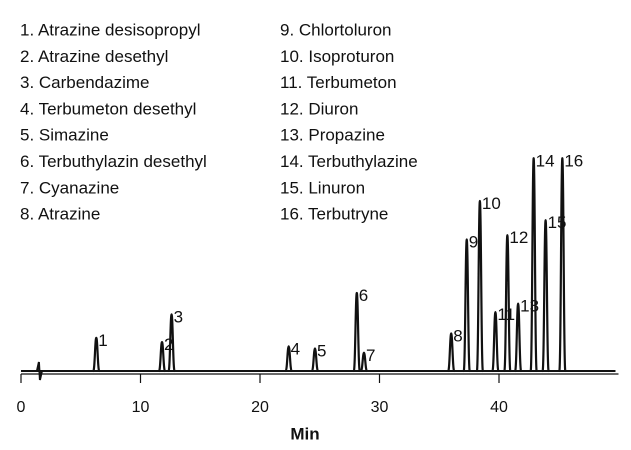 The height and width of the screenshot is (450, 631). Describe the element at coordinates (457, 336) in the screenshot. I see `peak-label: 8` at that location.